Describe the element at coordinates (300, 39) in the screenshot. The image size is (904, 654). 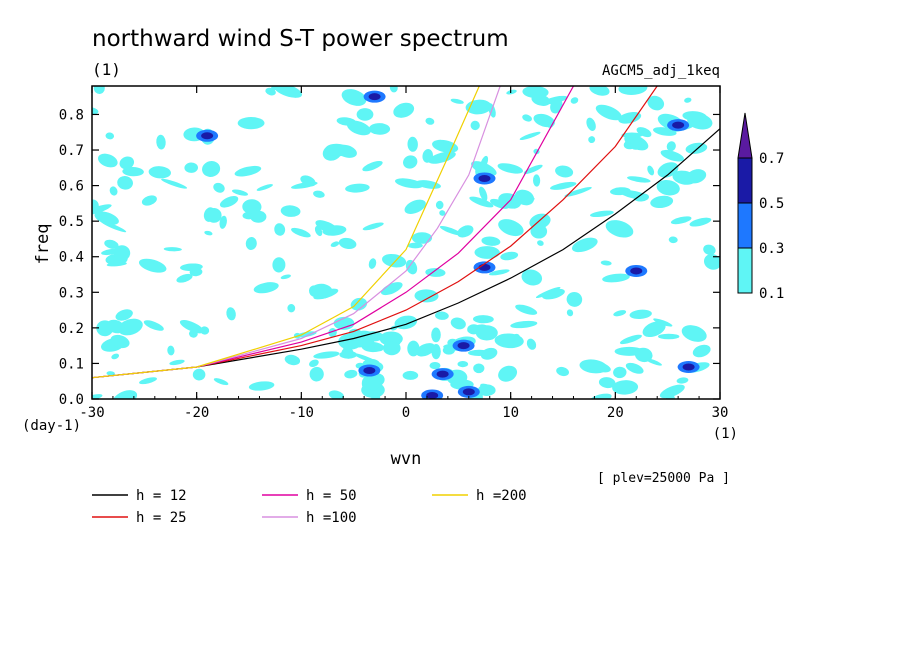
I see `chart-title: northward wind S-T power spectrum` at that location.